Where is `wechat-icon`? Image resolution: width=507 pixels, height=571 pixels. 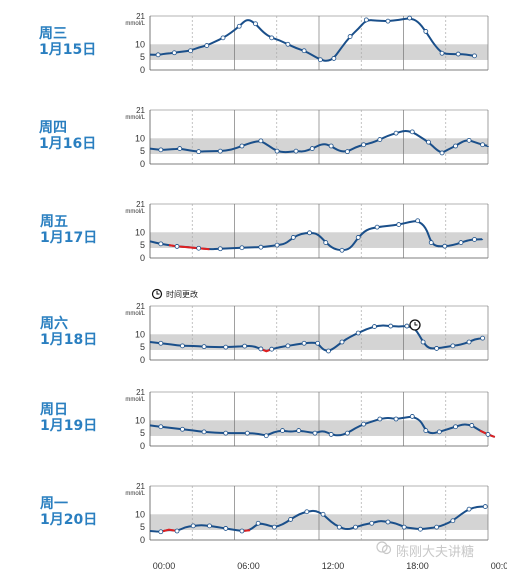 wechat-icon is located at coordinates (384, 548).